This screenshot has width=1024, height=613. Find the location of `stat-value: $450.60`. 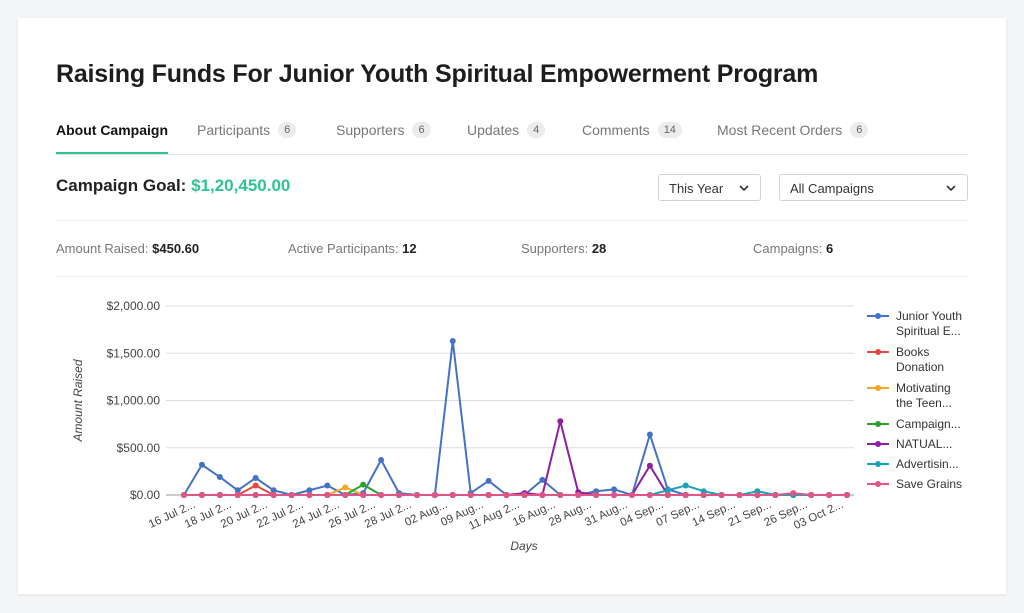

stat-value: $450.60 is located at coordinates (176, 248).